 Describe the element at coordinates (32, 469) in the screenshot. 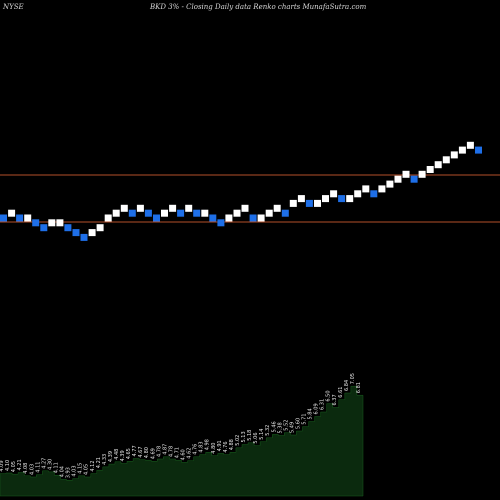

I see `volume-label: 4.03` at that location.